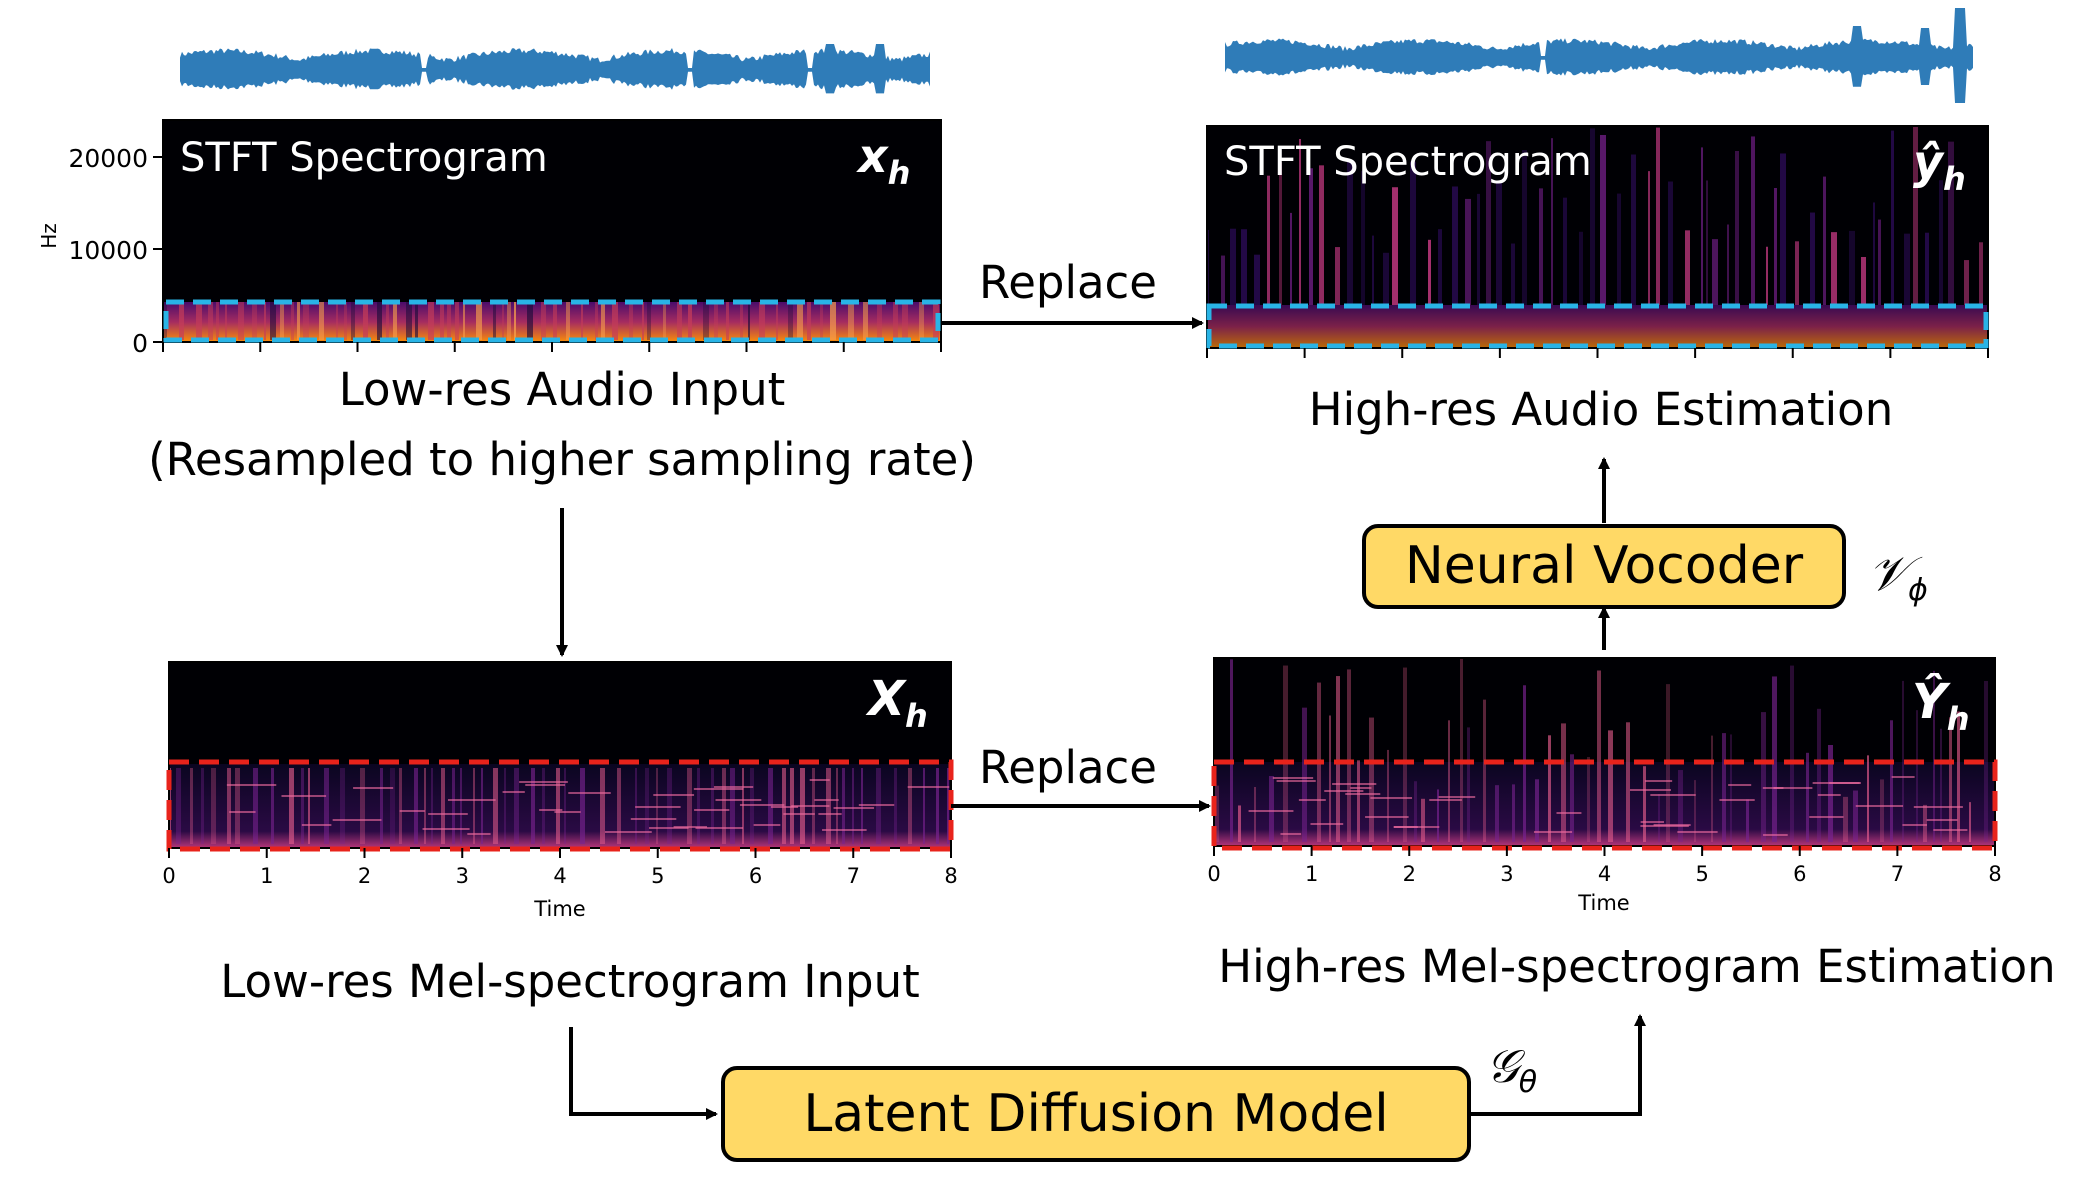 This screenshot has height=1194, width=2076. What do you see at coordinates (1939, 166) in the screenshot?
I see `signal-symbol: ŷh` at bounding box center [1939, 166].